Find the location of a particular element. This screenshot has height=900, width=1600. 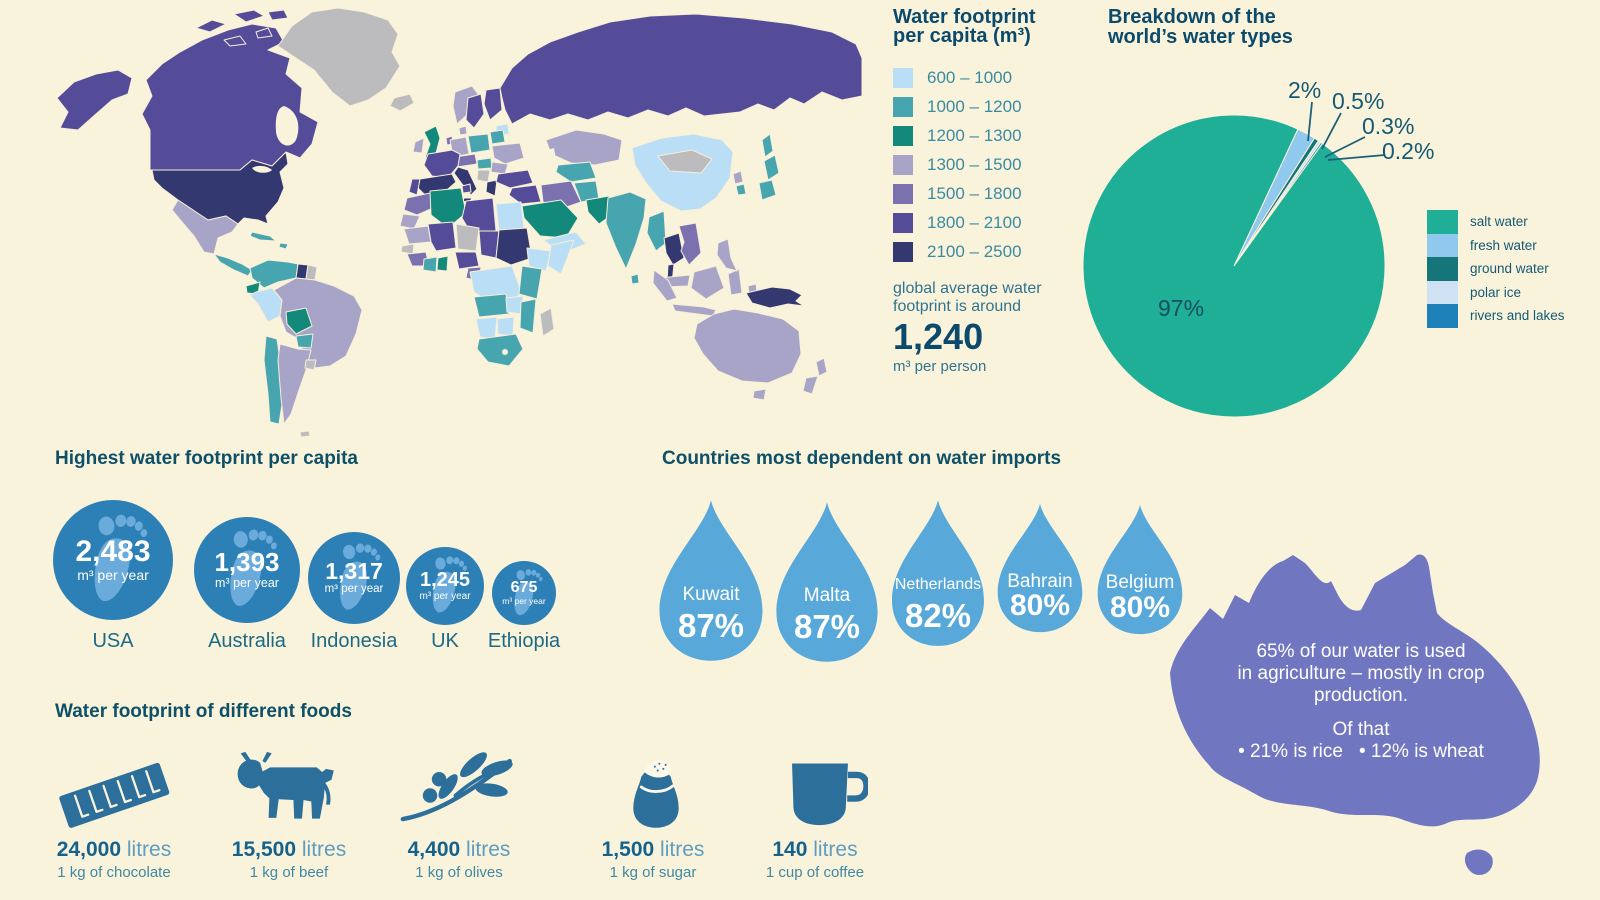

legend-item: 1000 – 1200 is located at coordinates (993, 107).